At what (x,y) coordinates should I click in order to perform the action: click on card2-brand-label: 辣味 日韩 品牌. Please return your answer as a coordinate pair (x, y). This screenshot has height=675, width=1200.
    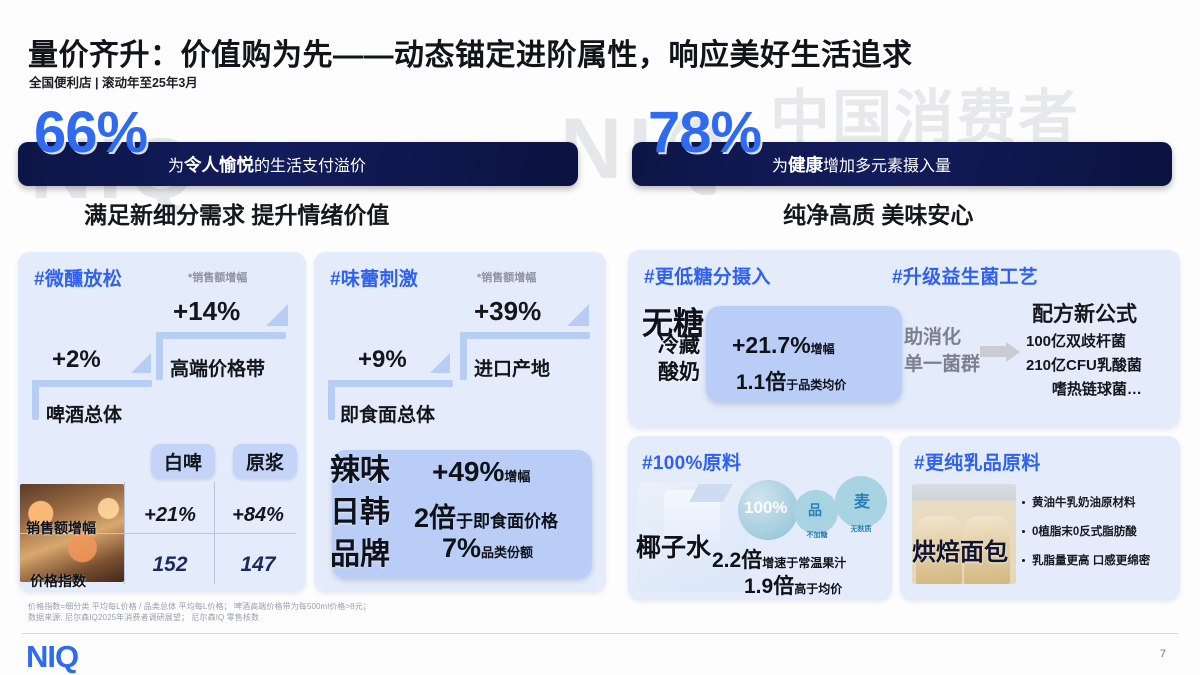
    Looking at the image, I should click on (360, 513).